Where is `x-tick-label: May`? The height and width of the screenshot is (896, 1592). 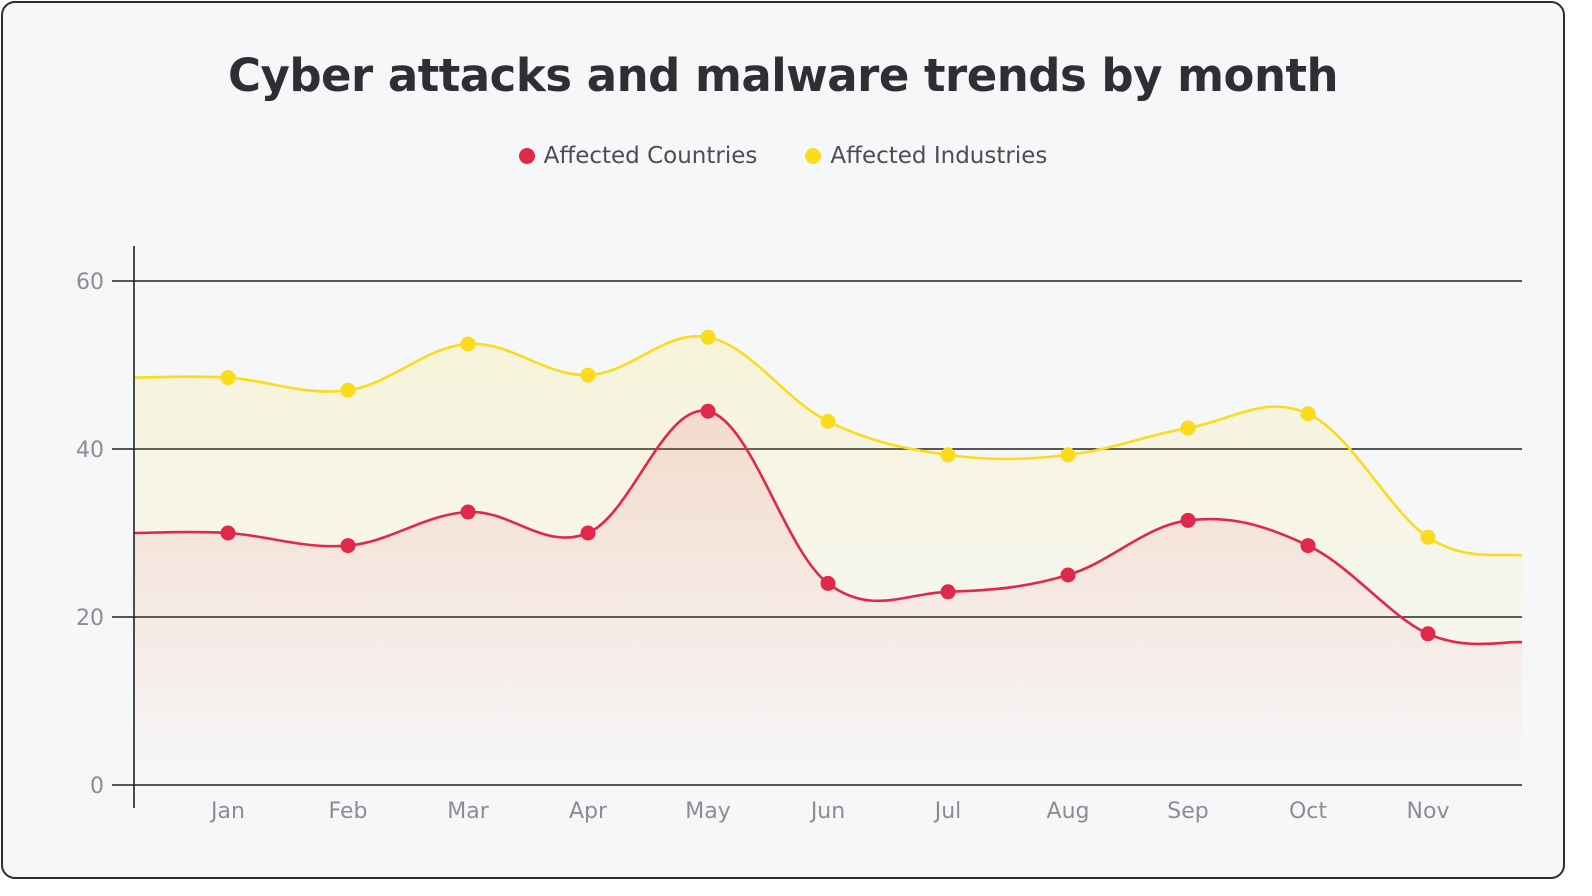
x-tick-label: May is located at coordinates (707, 811).